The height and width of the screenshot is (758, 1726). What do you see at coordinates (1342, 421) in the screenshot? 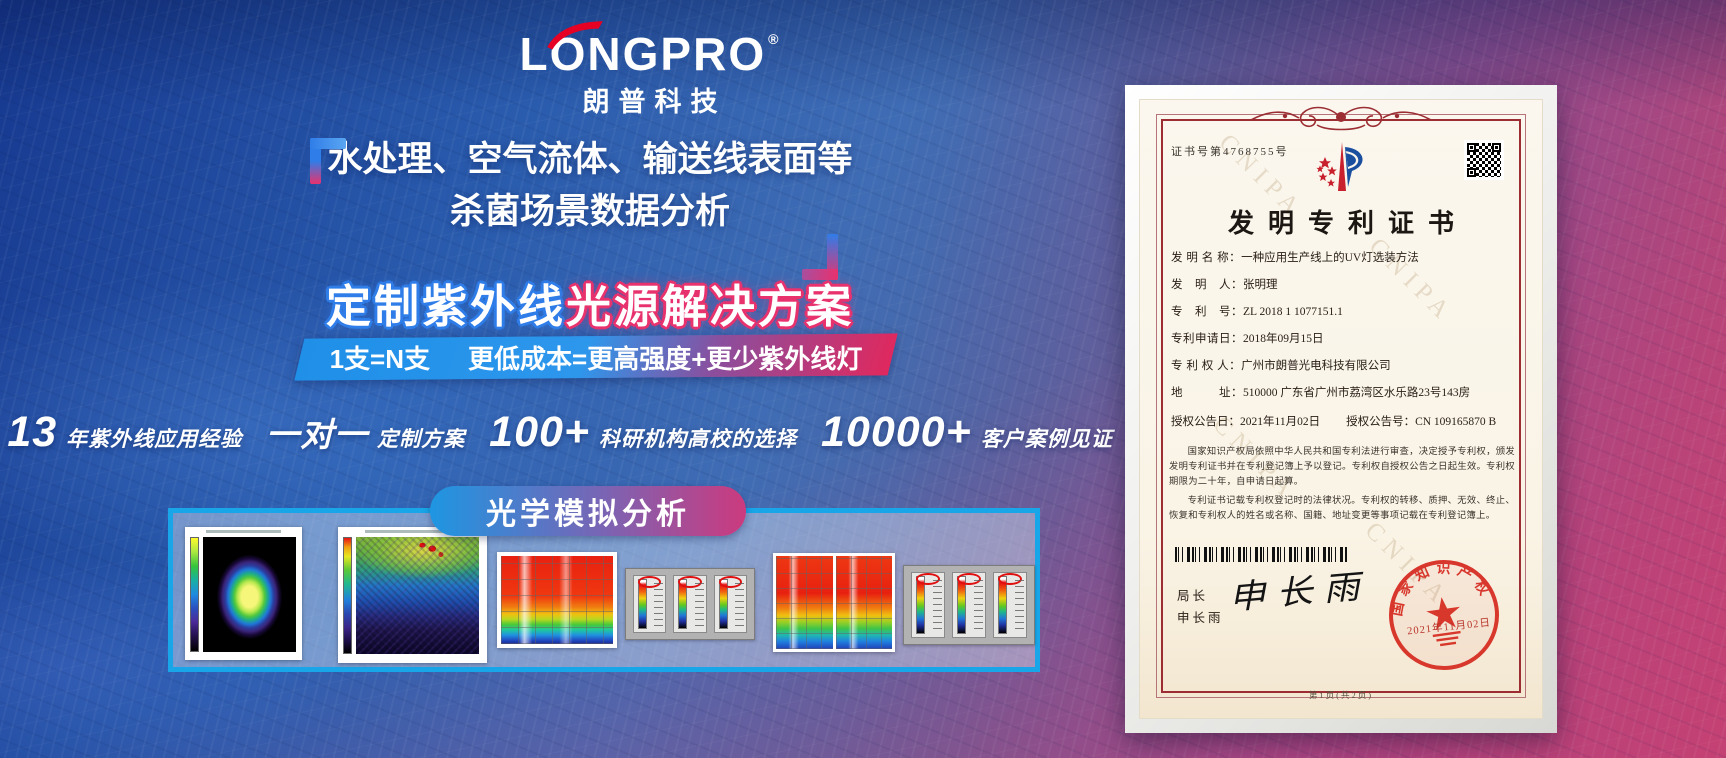
I see `field-grant-row: 授权公告日：2021年11月02日 授权公告号：CN 109165870 B` at bounding box center [1342, 421].